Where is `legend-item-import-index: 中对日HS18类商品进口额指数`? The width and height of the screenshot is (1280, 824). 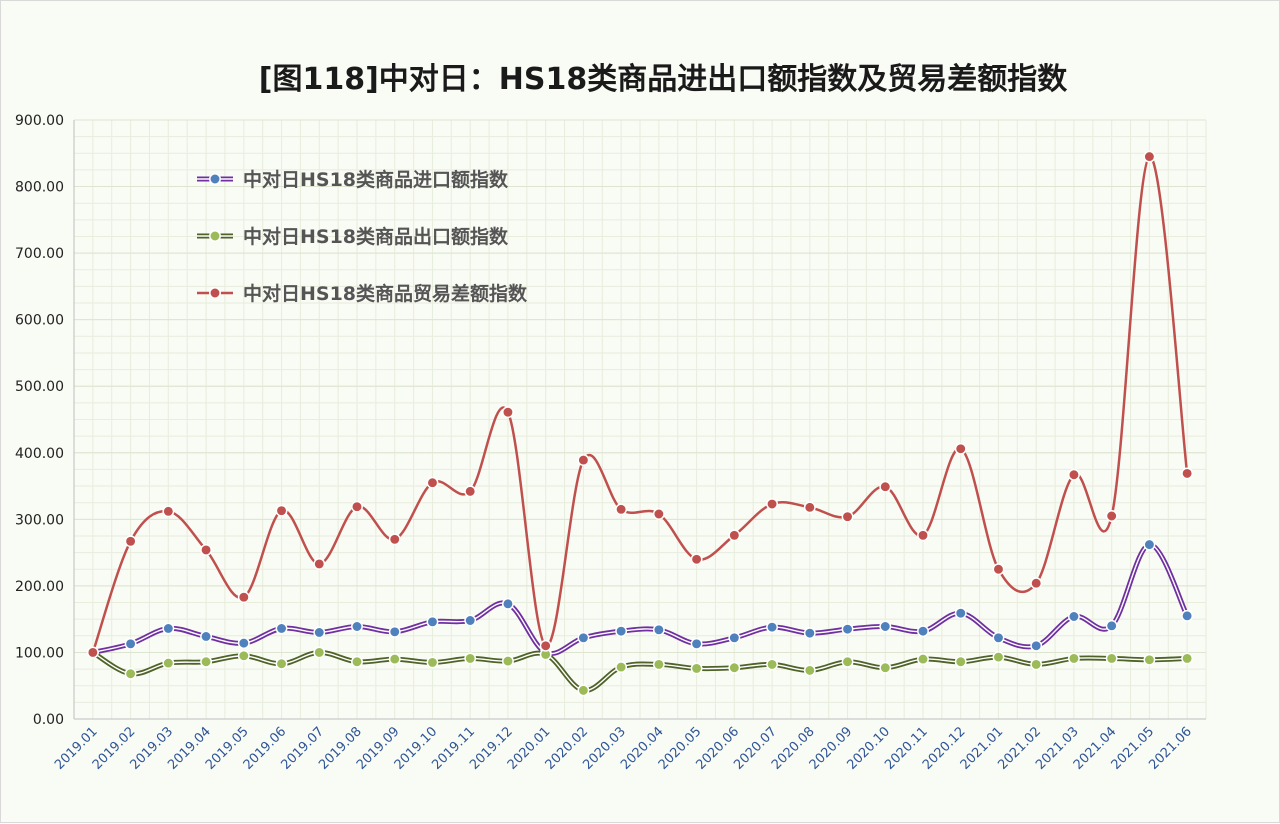
legend-item-import-index: 中对日HS18类商品进口额指数 is located at coordinates (353, 179).